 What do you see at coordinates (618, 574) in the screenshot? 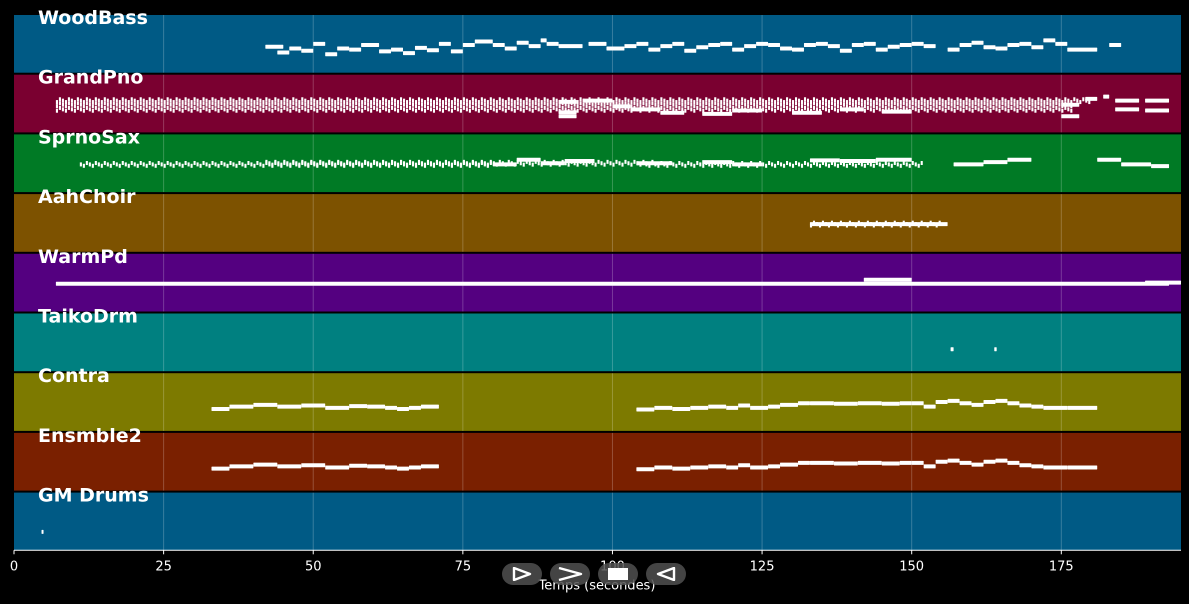
I see `stop-button` at bounding box center [618, 574].